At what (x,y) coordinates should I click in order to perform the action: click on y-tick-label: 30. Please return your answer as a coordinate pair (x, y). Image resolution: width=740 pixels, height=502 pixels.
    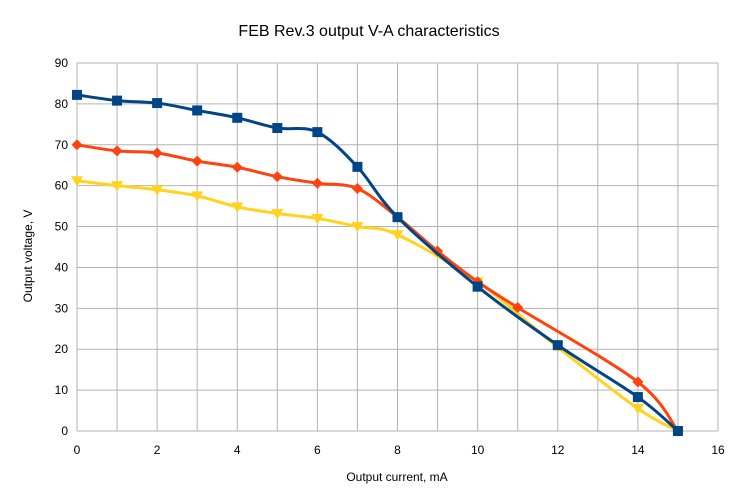
    Looking at the image, I should click on (62, 308).